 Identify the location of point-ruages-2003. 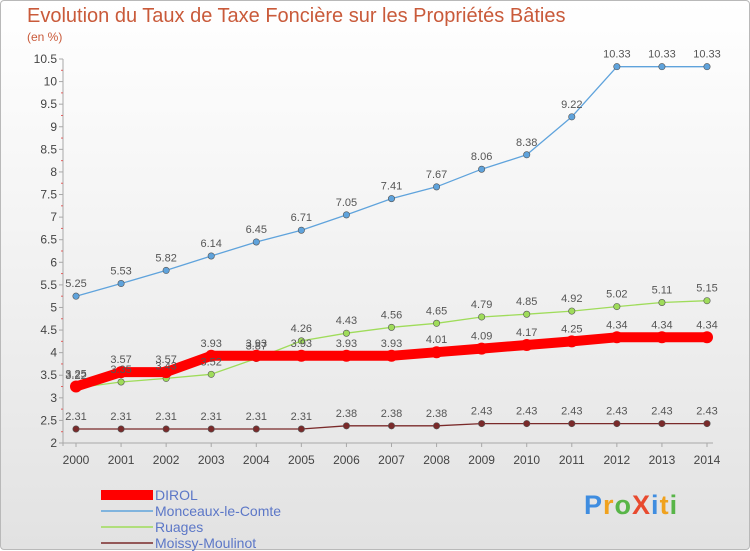
(211, 374).